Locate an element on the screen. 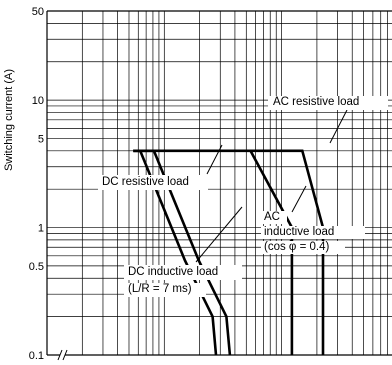 The height and width of the screenshot is (365, 392). y-tick-label: 1 is located at coordinates (41, 229).